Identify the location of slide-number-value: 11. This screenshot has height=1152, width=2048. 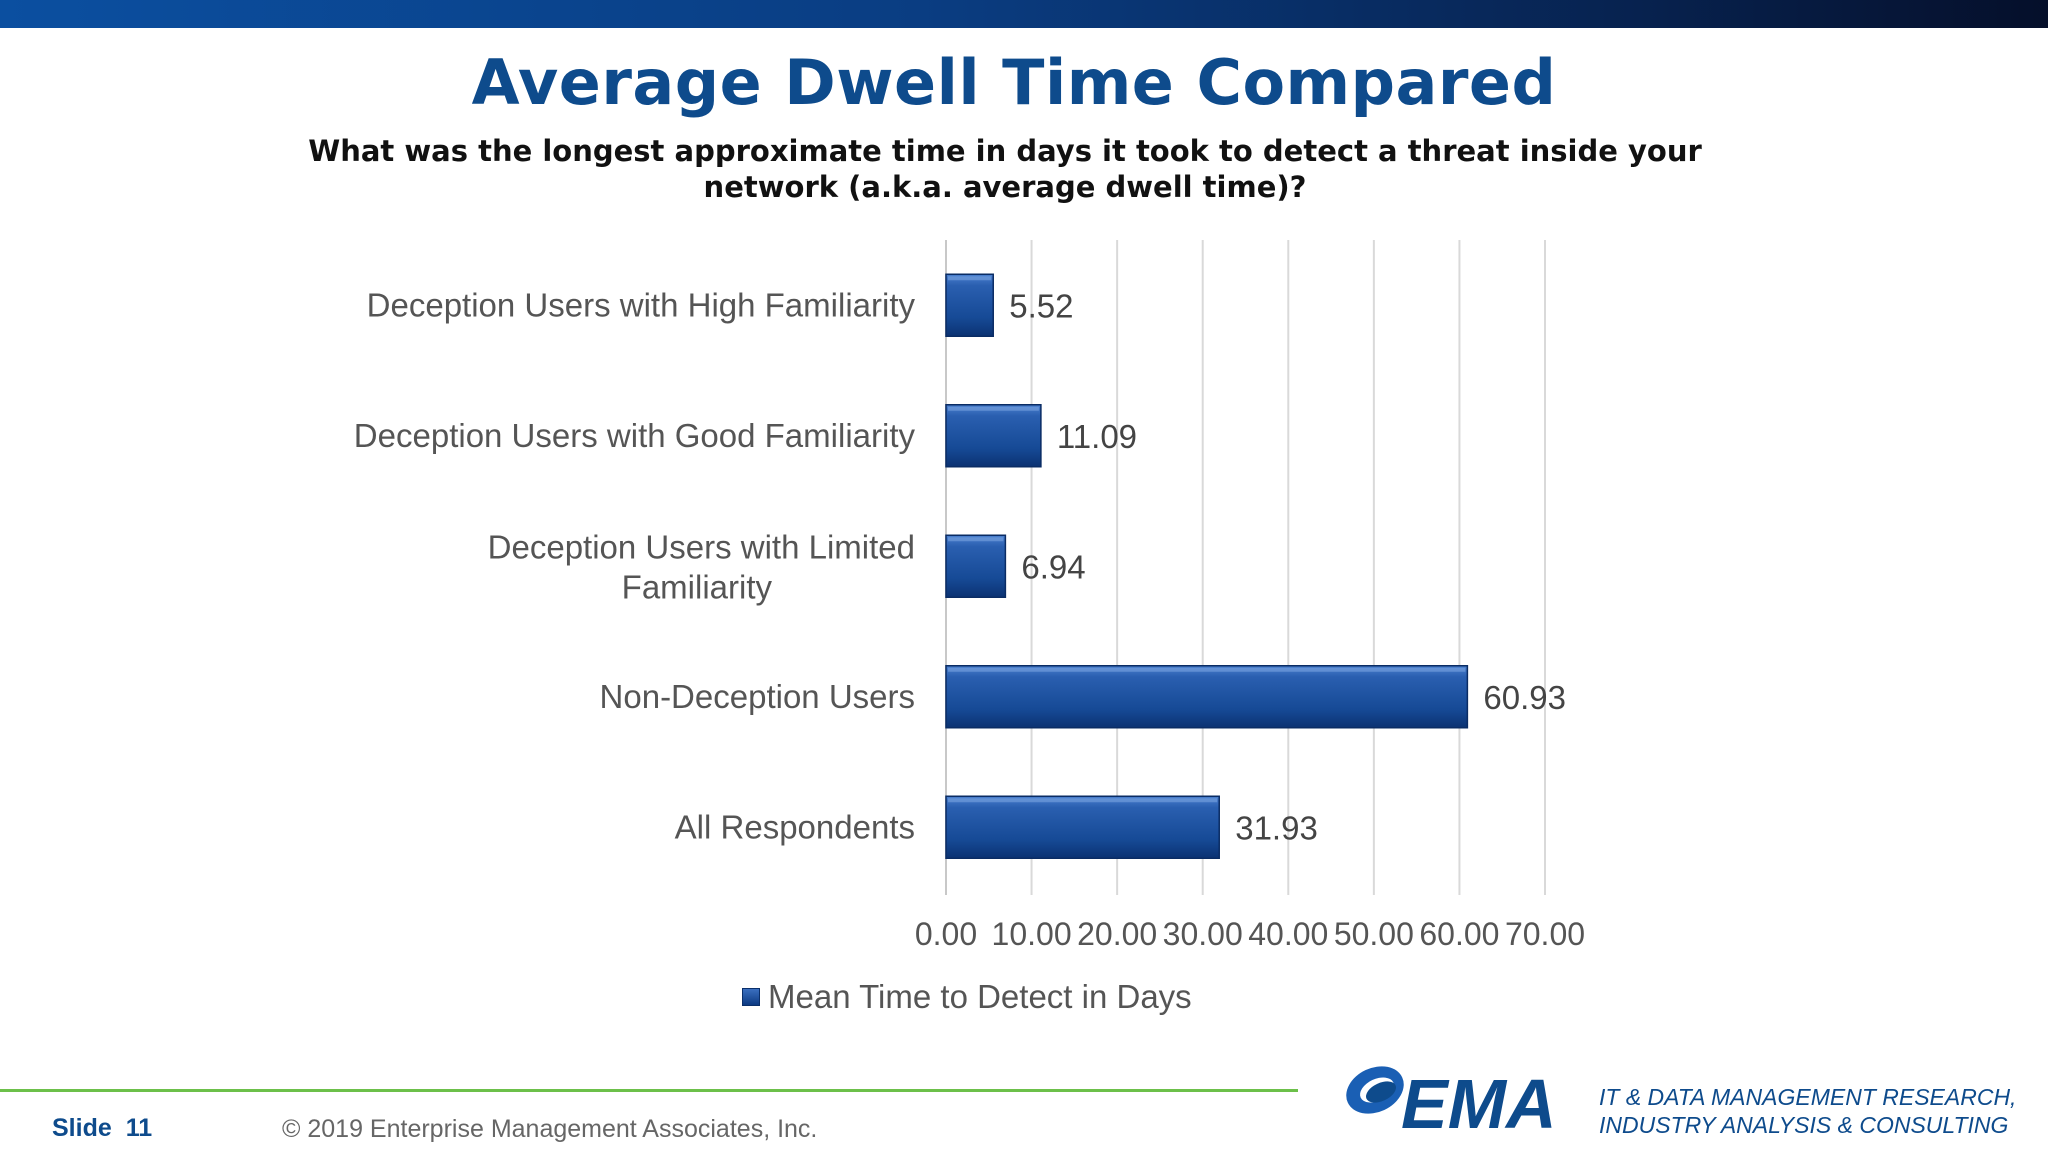
(139, 1128).